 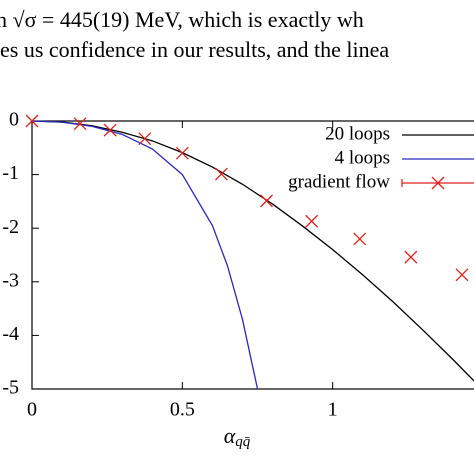 What do you see at coordinates (362, 157) in the screenshot?
I see `legend-label: 4 loops` at bounding box center [362, 157].